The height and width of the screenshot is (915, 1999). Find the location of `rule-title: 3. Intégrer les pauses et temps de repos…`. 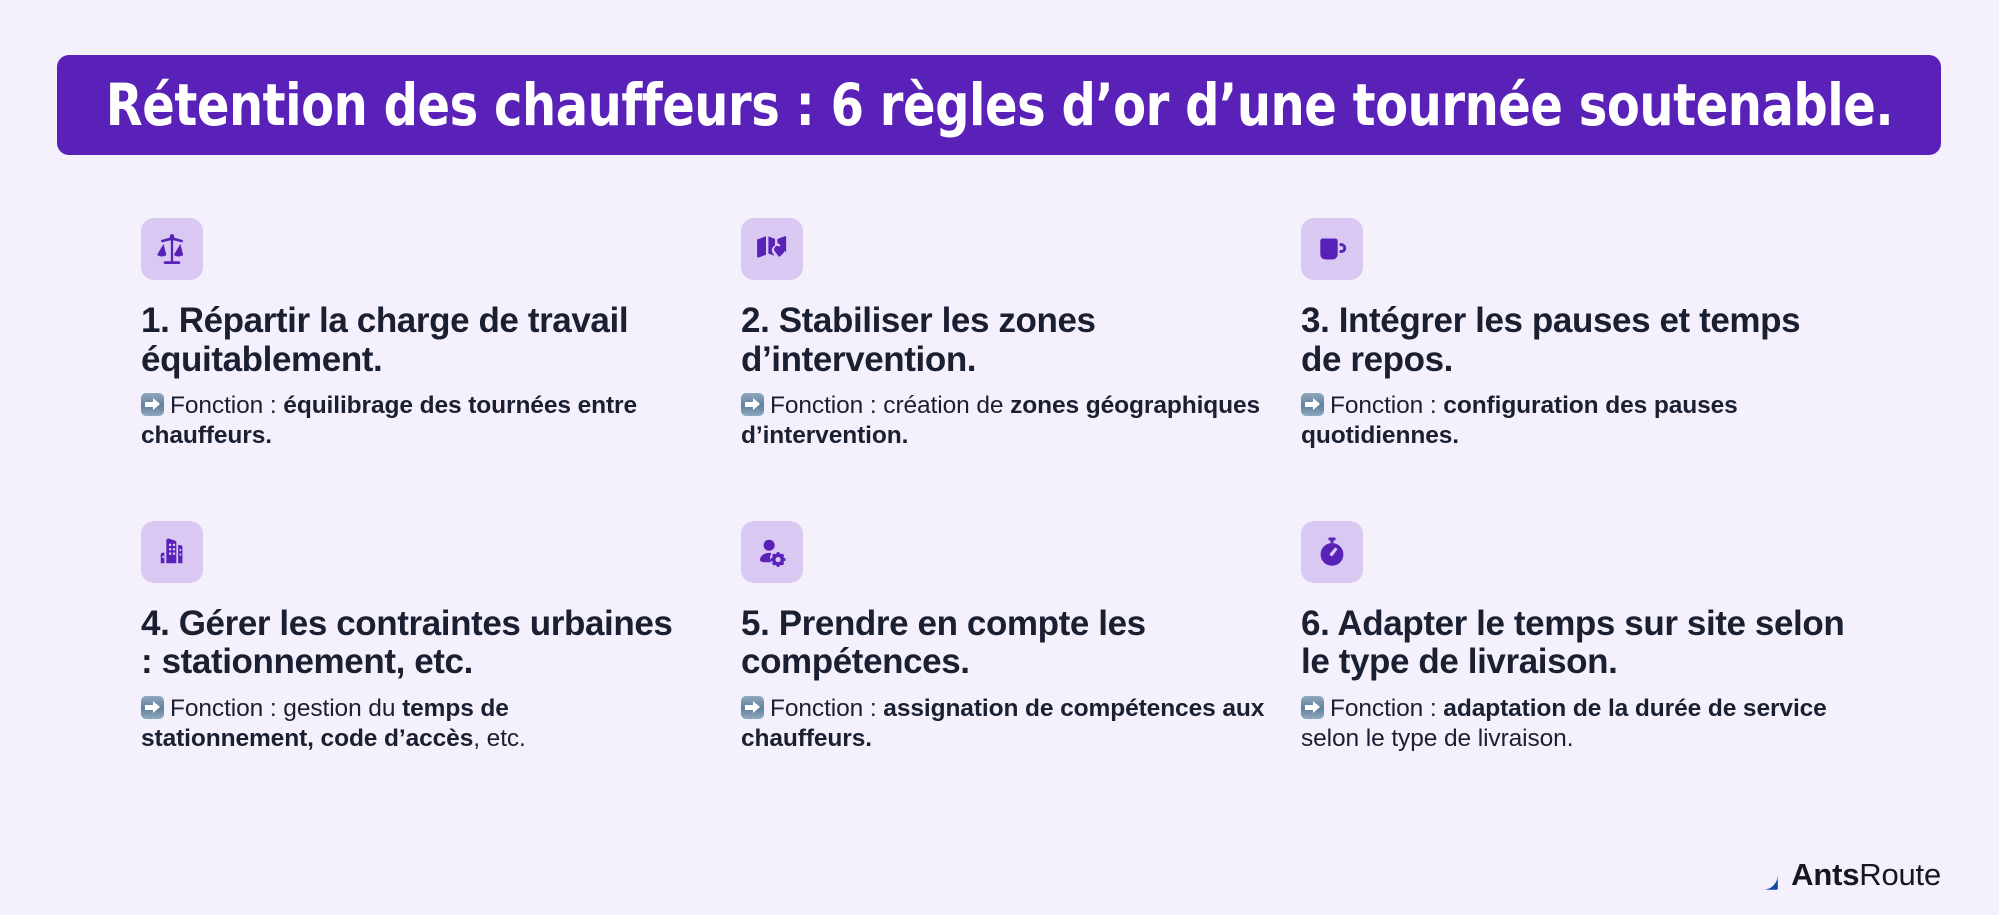

rule-title: 3. Intégrer les pauses et temps de repos… is located at coordinates (1551, 340).